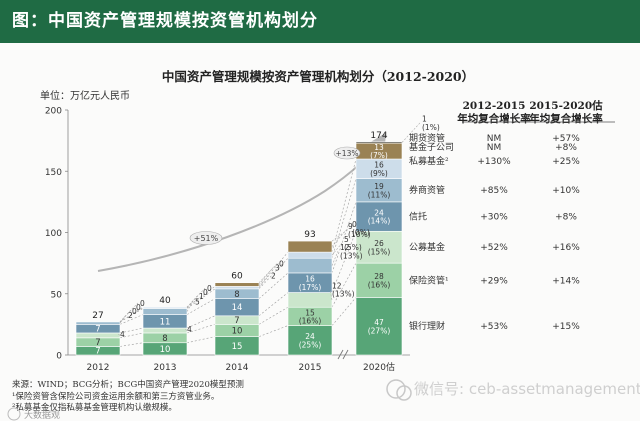 The height and width of the screenshot is (421, 640). I want to click on cagr-annotations: +51% +13%, so click(275, 195).